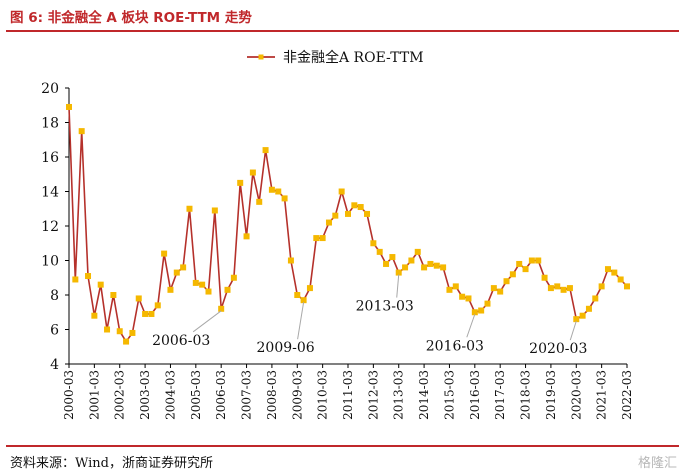 The image size is (685, 475). What do you see at coordinates (50, 262) in the screenshot?
I see `y-tick-label: 10` at bounding box center [50, 262].